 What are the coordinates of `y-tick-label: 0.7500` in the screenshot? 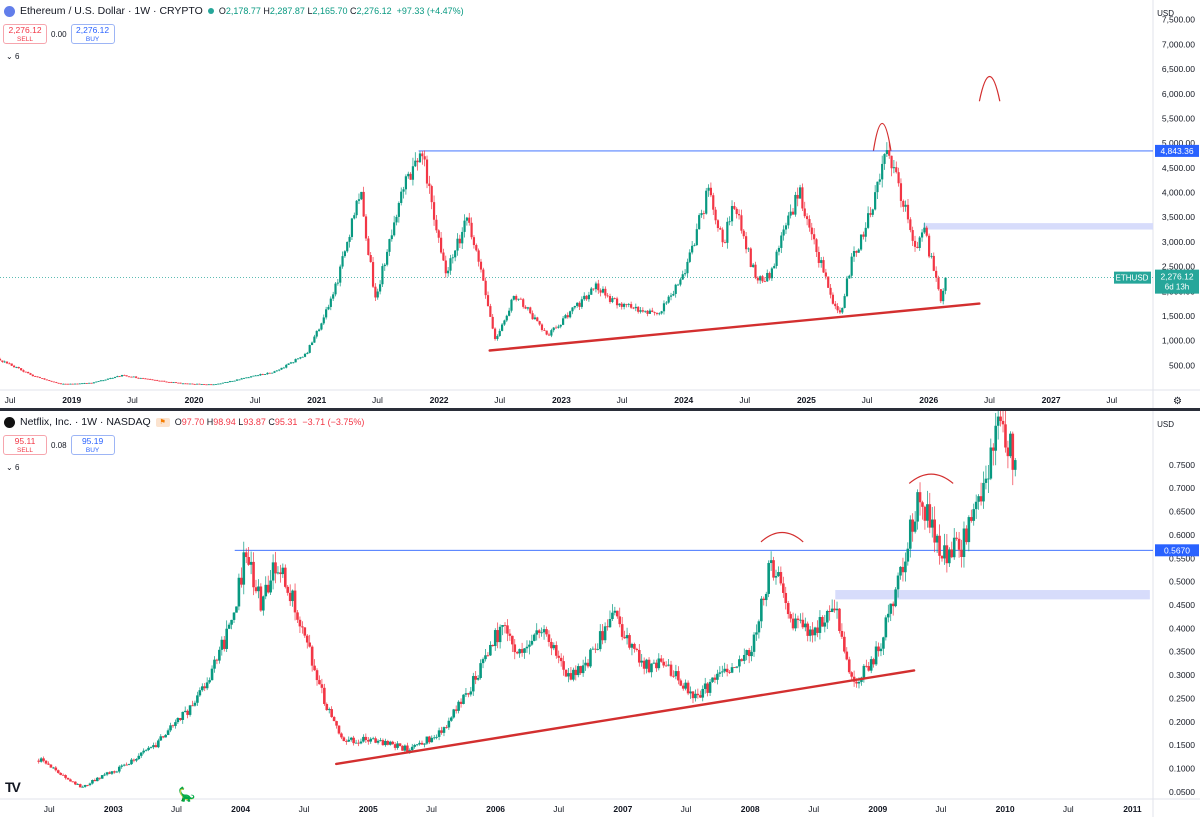 It's located at (1182, 465).